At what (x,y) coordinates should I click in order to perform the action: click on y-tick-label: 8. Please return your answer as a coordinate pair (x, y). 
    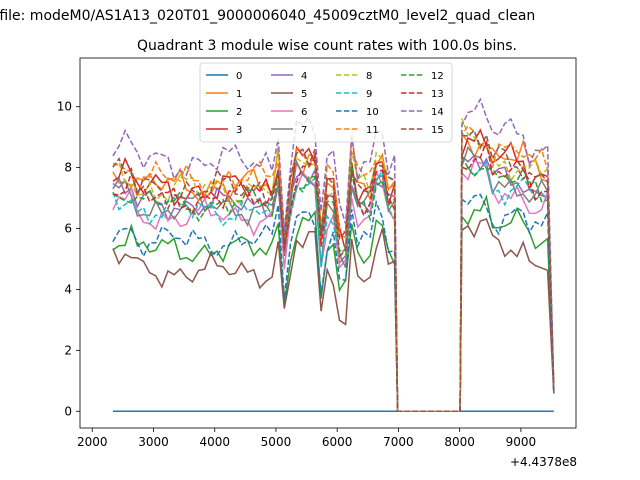
    Looking at the image, I should click on (68, 168).